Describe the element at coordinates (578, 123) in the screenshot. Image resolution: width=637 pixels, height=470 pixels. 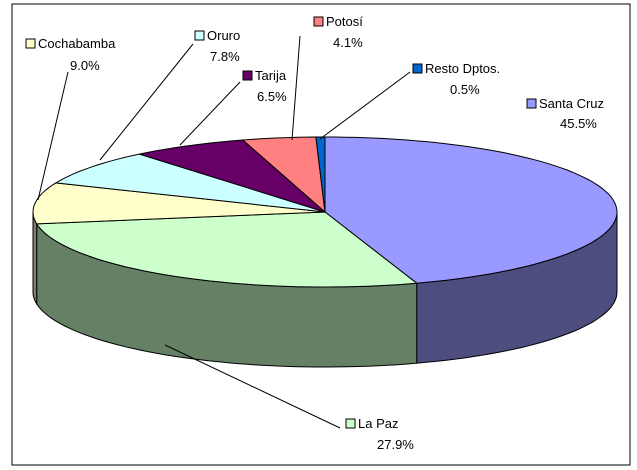
I see `slice-value: 45.5%` at that location.